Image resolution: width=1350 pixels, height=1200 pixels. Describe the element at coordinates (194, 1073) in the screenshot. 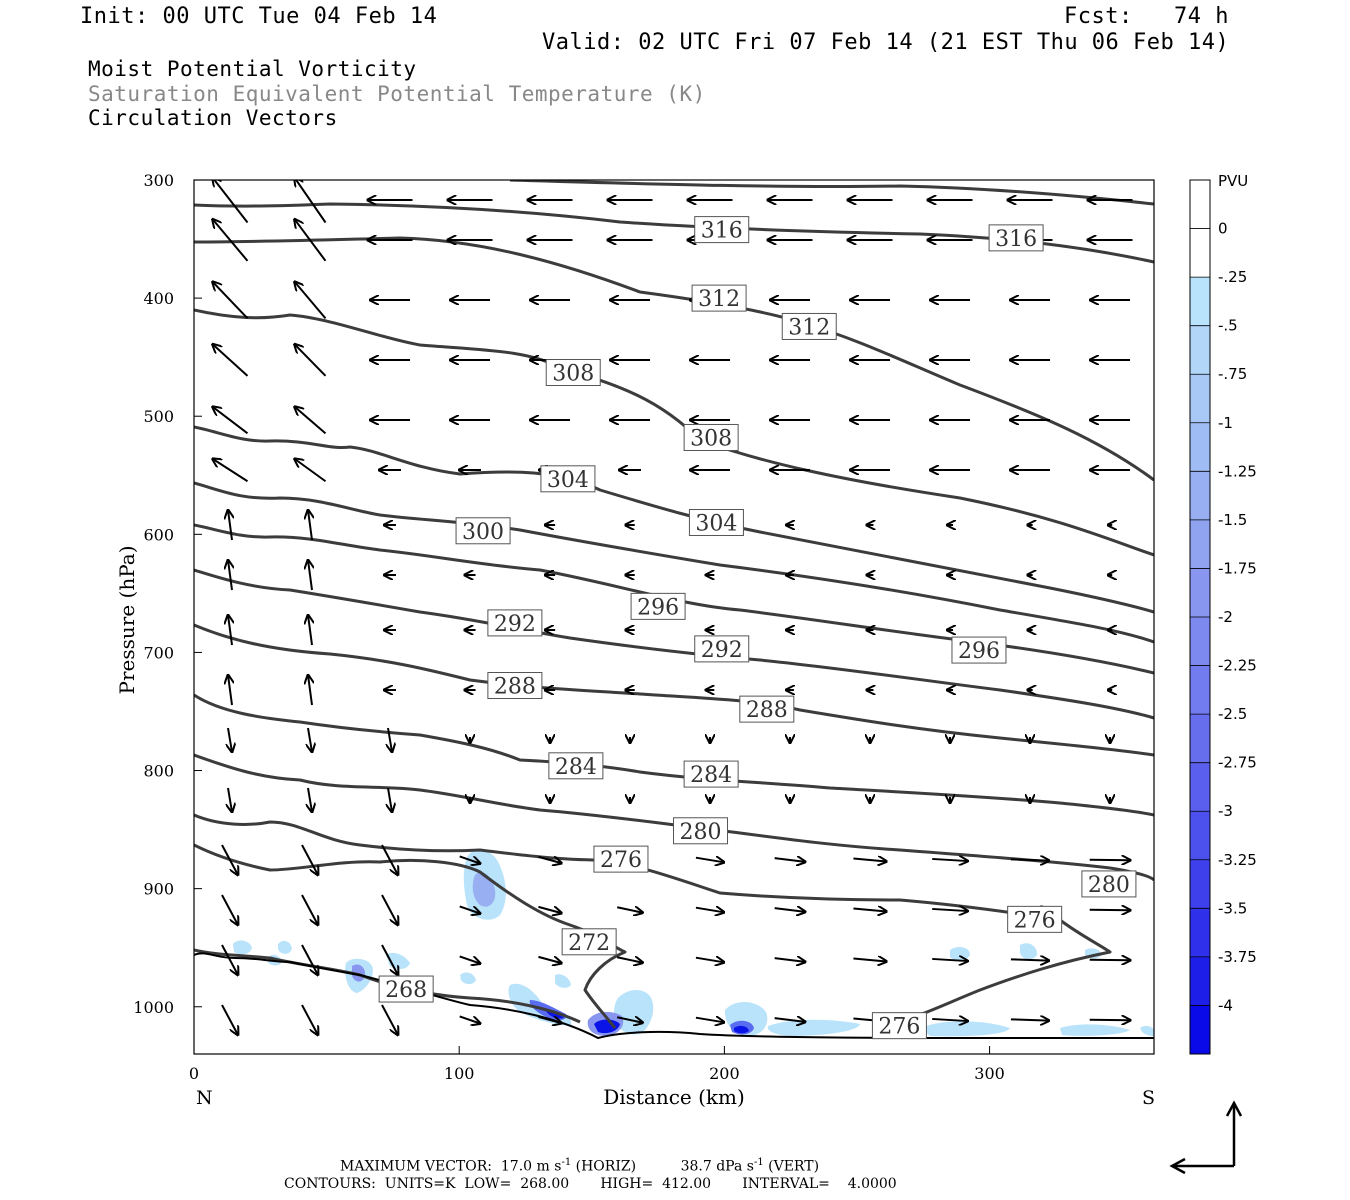

I see `x-tick-label: 0` at that location.